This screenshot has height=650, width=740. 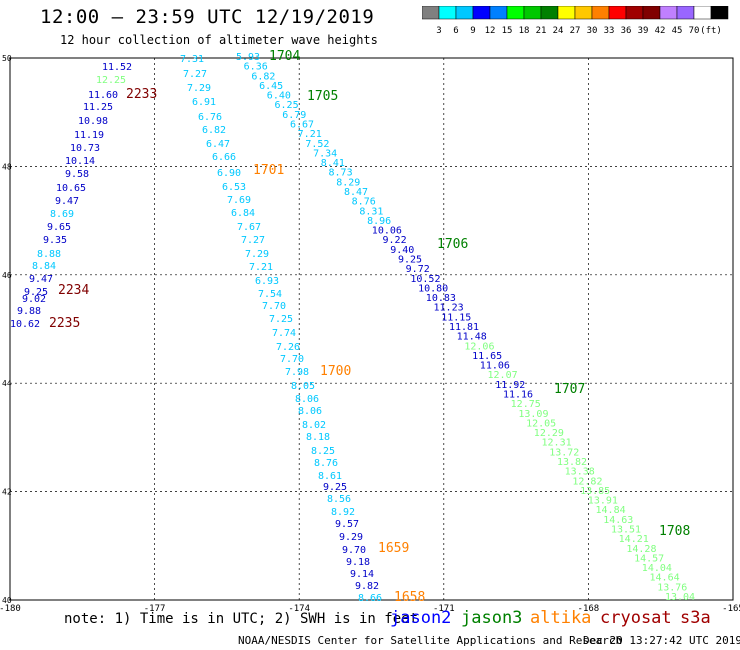 I want to click on swh-value-label: 11.15, so click(x=456, y=317).